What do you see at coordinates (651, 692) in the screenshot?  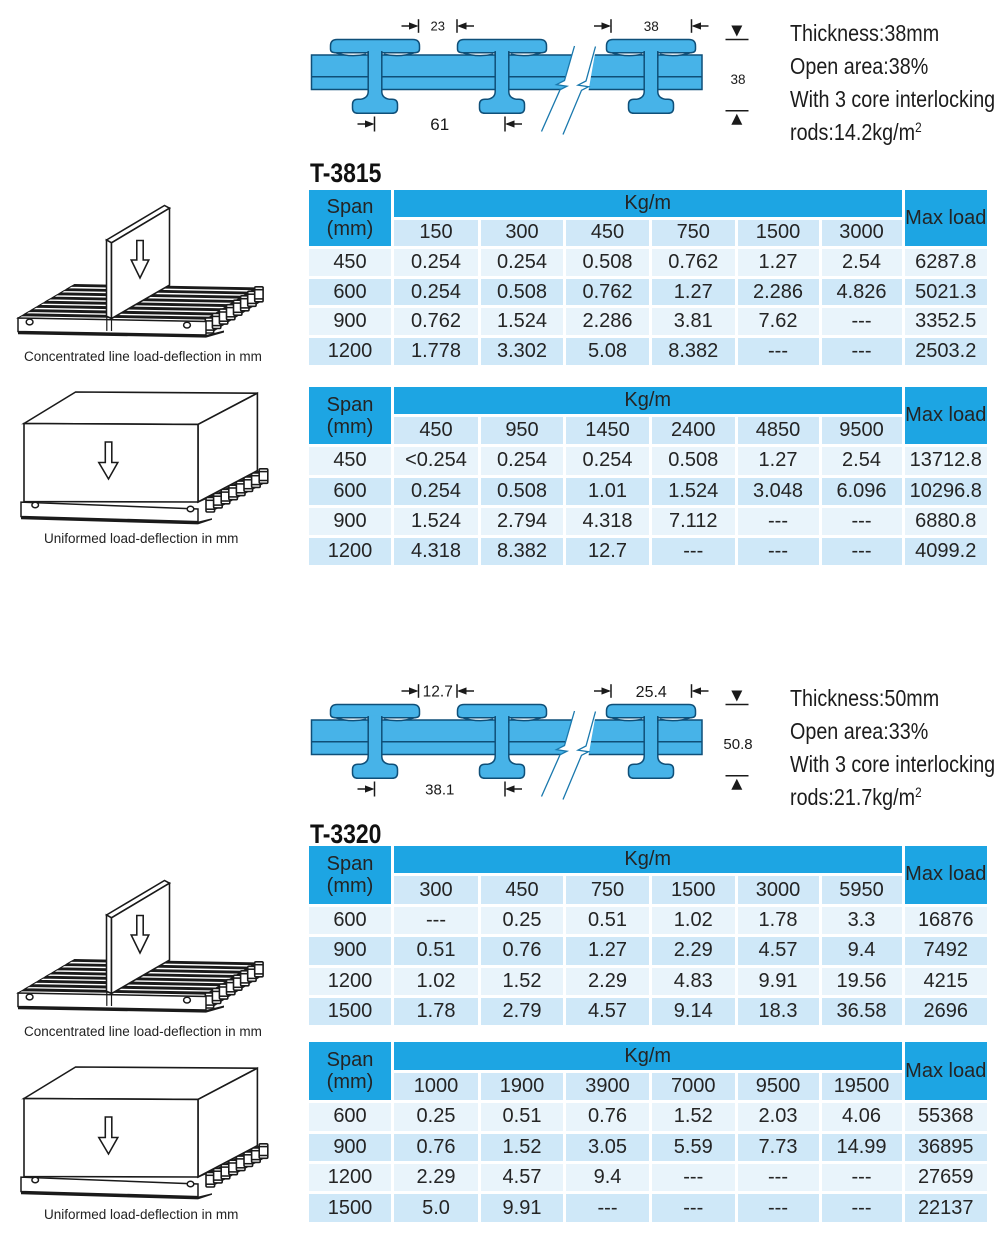 I see `svg-text: 25.4` at bounding box center [651, 692].